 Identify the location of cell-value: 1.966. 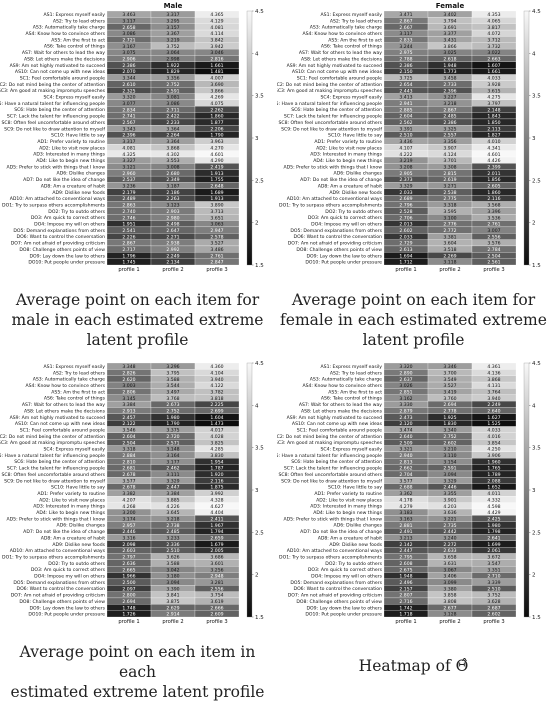
(128, 577).